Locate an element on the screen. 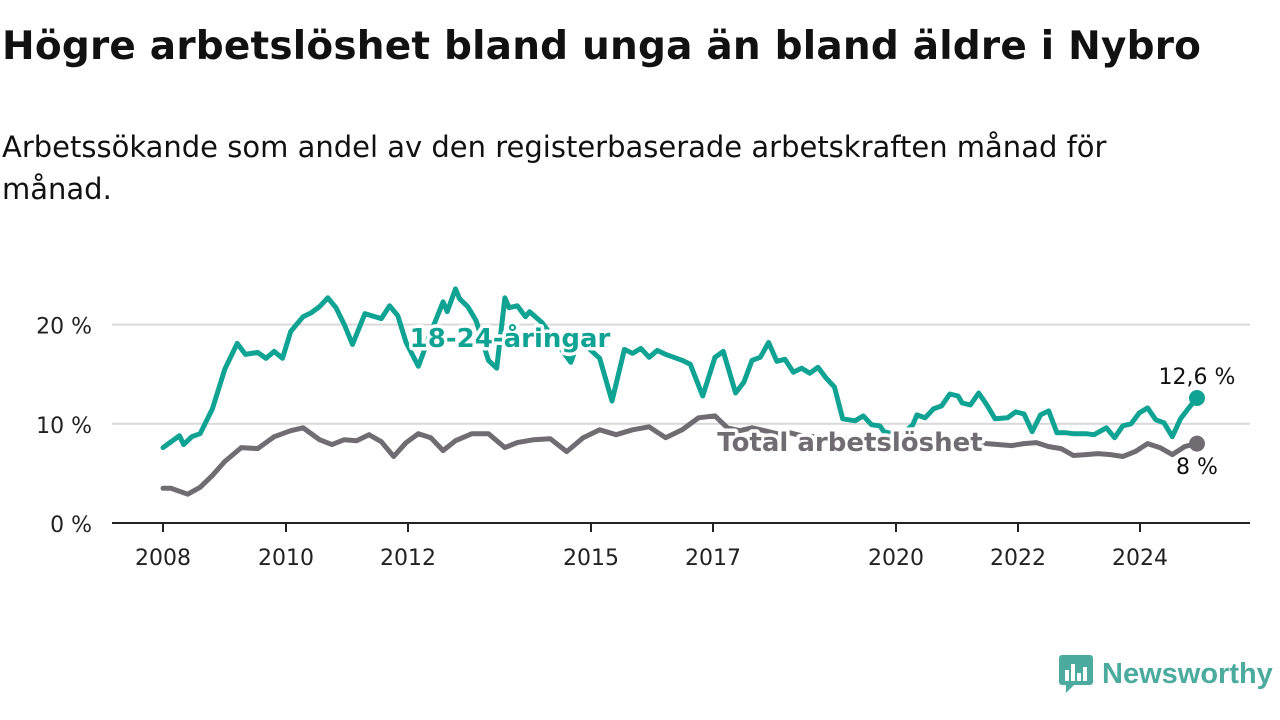  series-name-halo: Total arbetslöshet is located at coordinates (849, 443).